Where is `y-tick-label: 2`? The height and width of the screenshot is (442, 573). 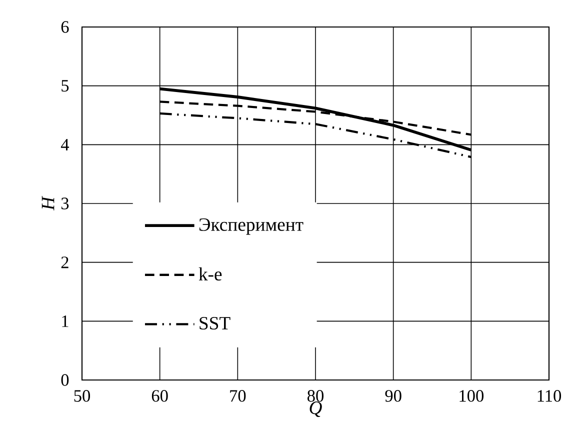 y-tick-label: 2 is located at coordinates (64, 262).